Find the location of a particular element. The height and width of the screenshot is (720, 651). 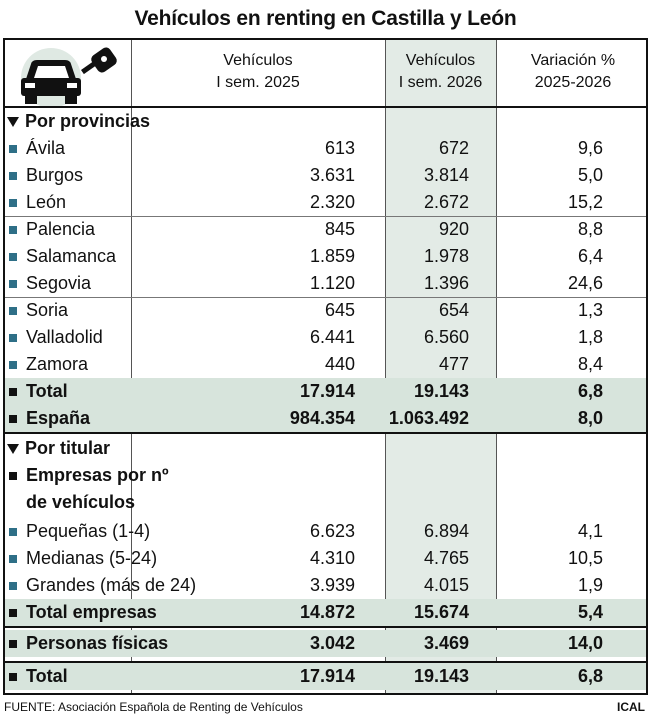

cell-v2026: 3.814 is located at coordinates (446, 175).